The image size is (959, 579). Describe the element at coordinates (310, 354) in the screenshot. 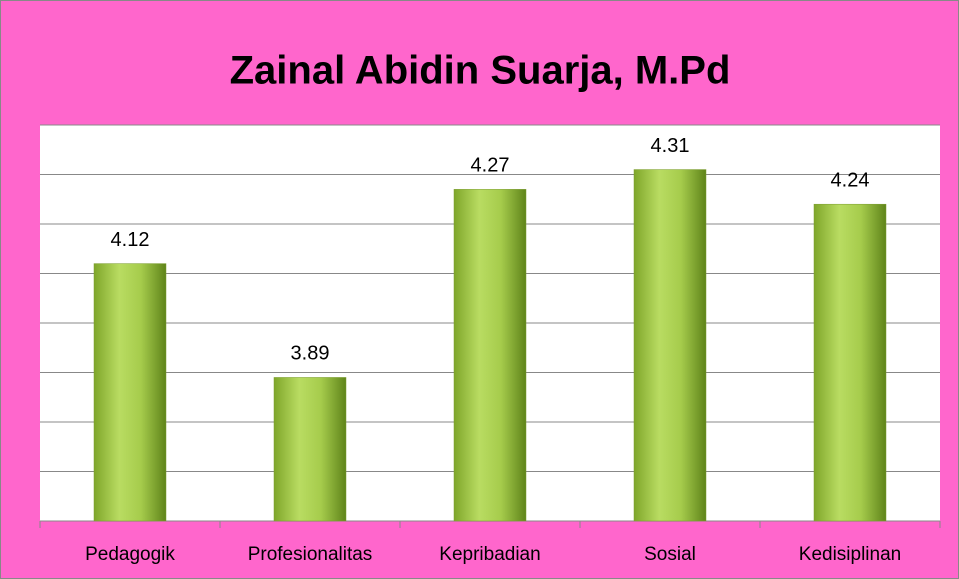

I see `value-label: 3.89` at that location.